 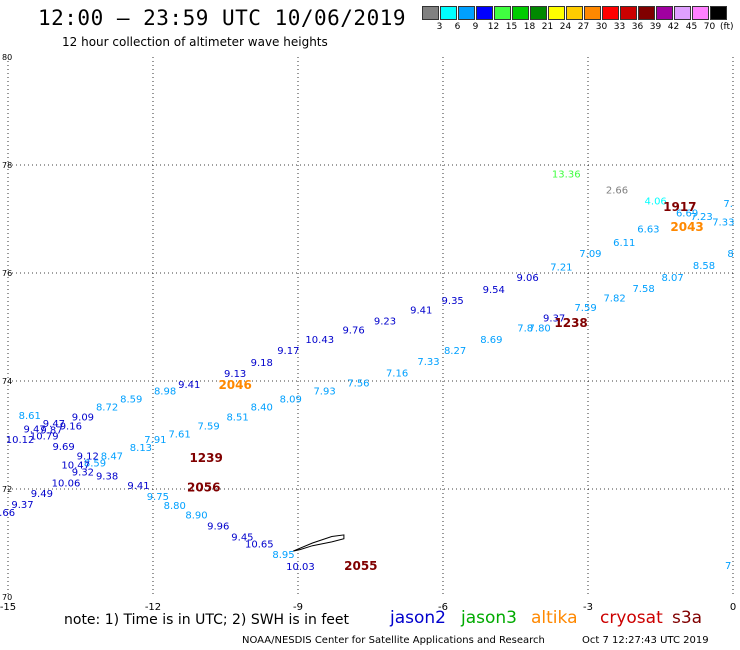 What do you see at coordinates (51, 430) in the screenshot?
I see `swh-value: 9.87` at bounding box center [51, 430].